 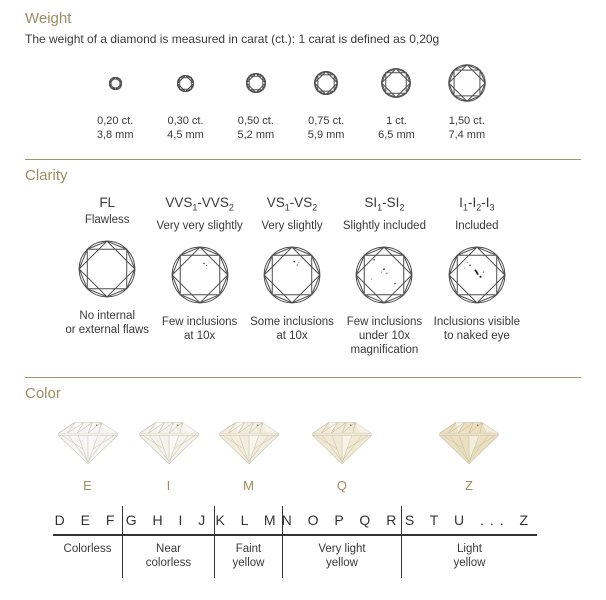 I want to click on color-stone: E, so click(x=88, y=455).